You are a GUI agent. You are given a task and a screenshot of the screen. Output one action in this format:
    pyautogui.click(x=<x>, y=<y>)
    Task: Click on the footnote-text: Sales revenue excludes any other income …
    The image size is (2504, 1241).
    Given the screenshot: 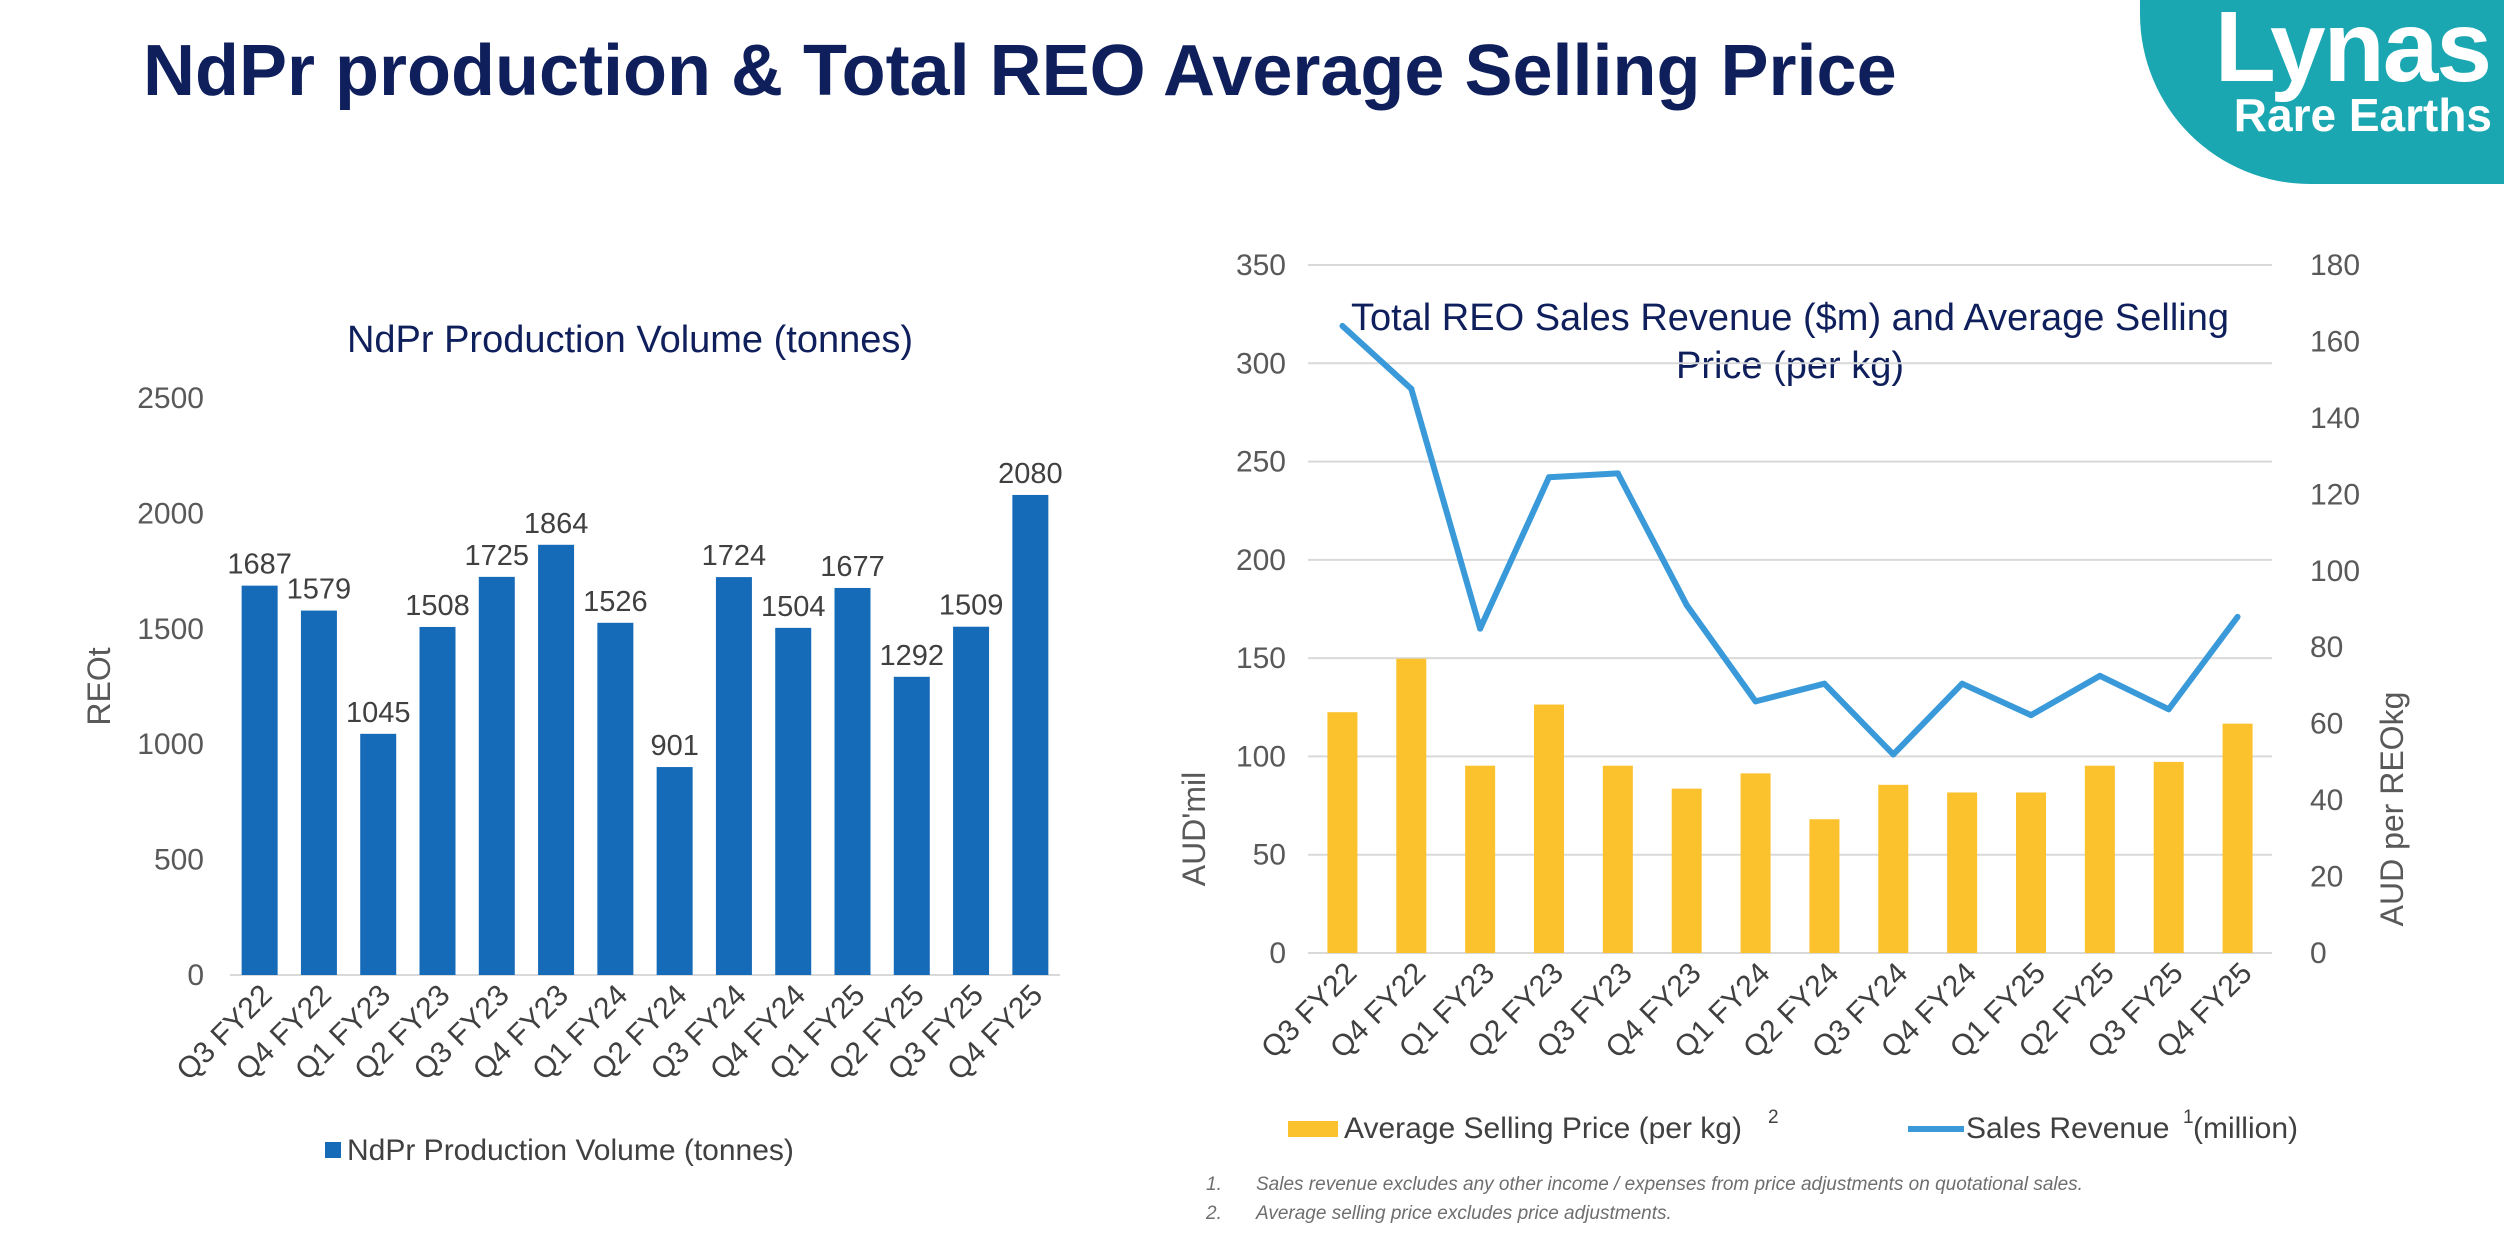 What is the action you would take?
    pyautogui.click(x=1669, y=1184)
    